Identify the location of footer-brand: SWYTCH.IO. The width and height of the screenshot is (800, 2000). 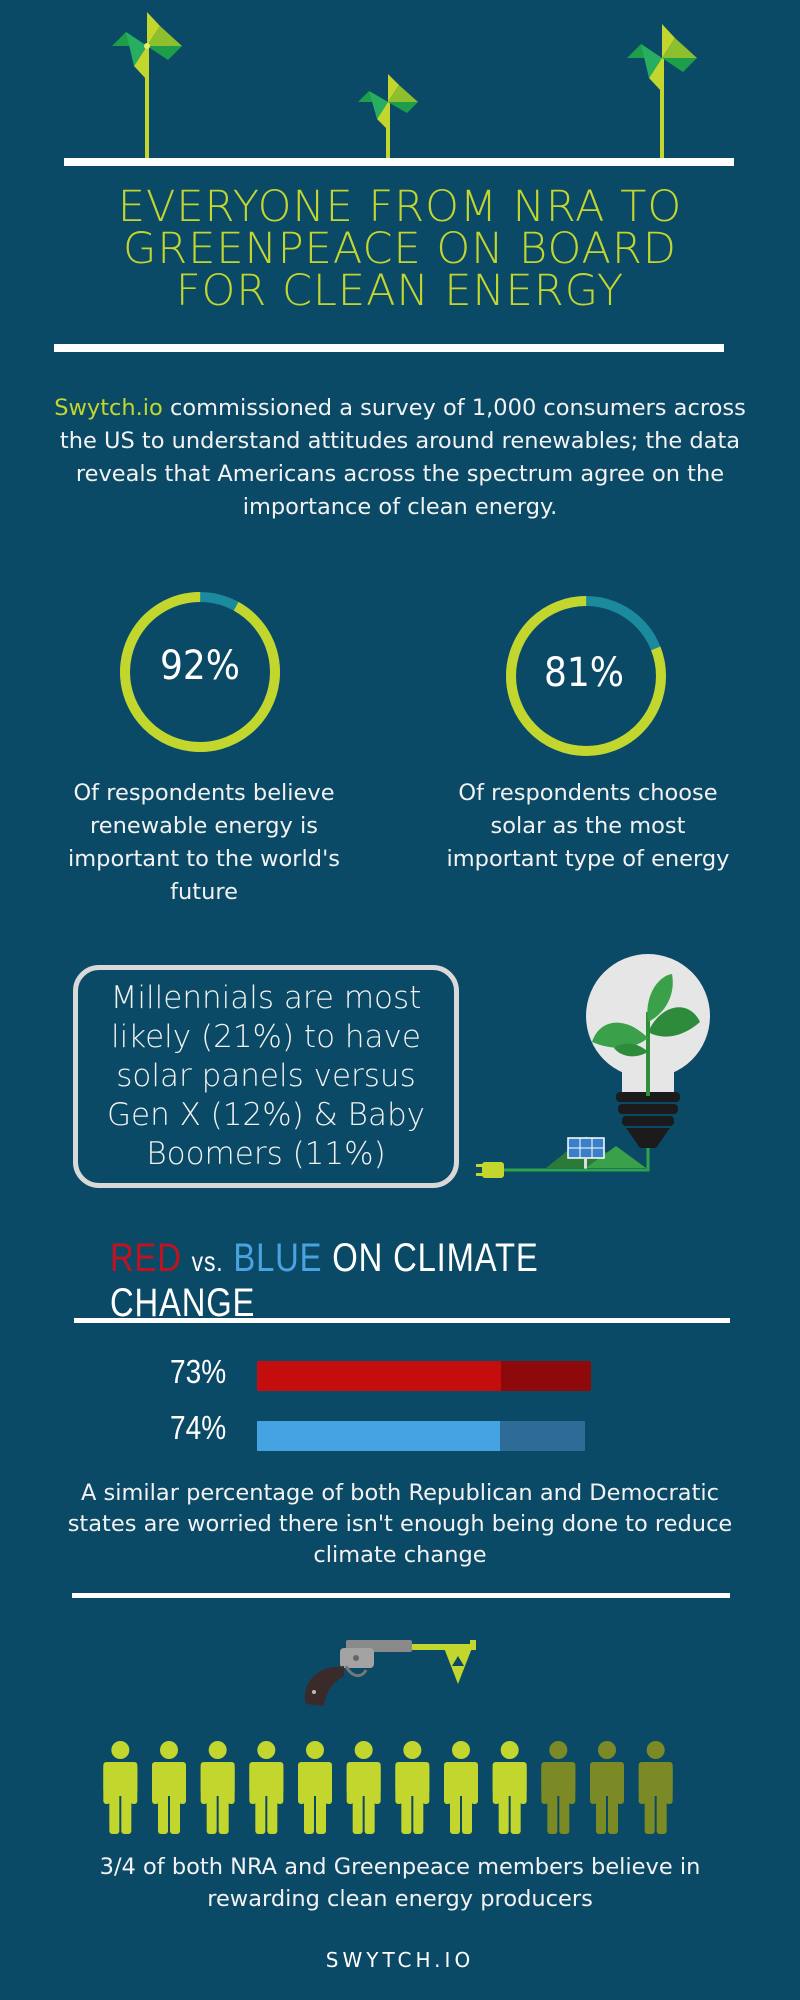
(400, 1960).